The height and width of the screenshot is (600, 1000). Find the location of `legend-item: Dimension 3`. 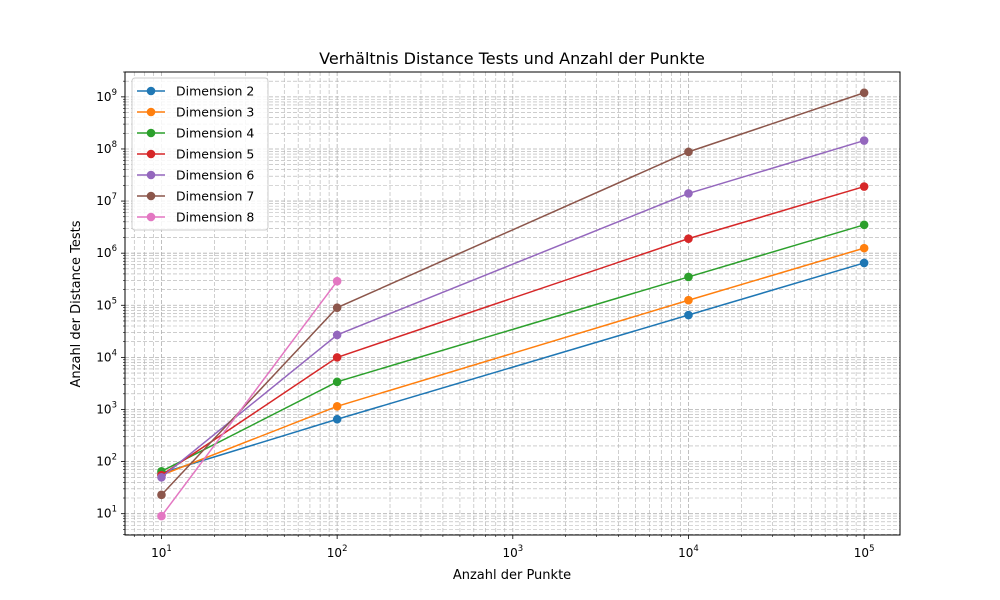

legend-item: Dimension 3 is located at coordinates (195, 112).